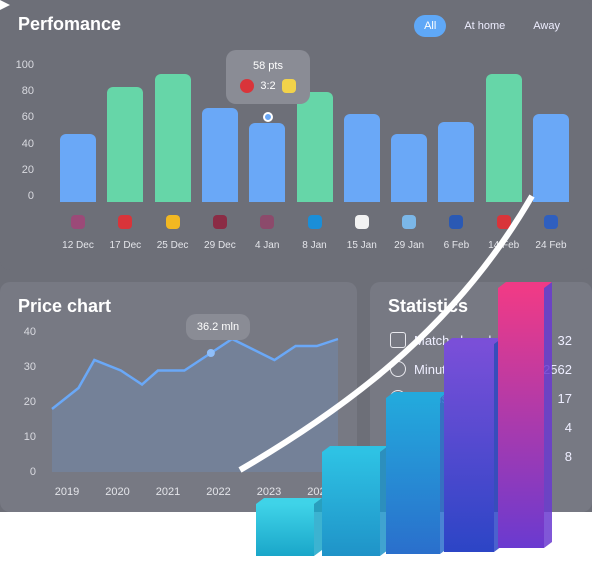  Describe the element at coordinates (32, 472) in the screenshot. I see `price-y-tick: 0` at that location.